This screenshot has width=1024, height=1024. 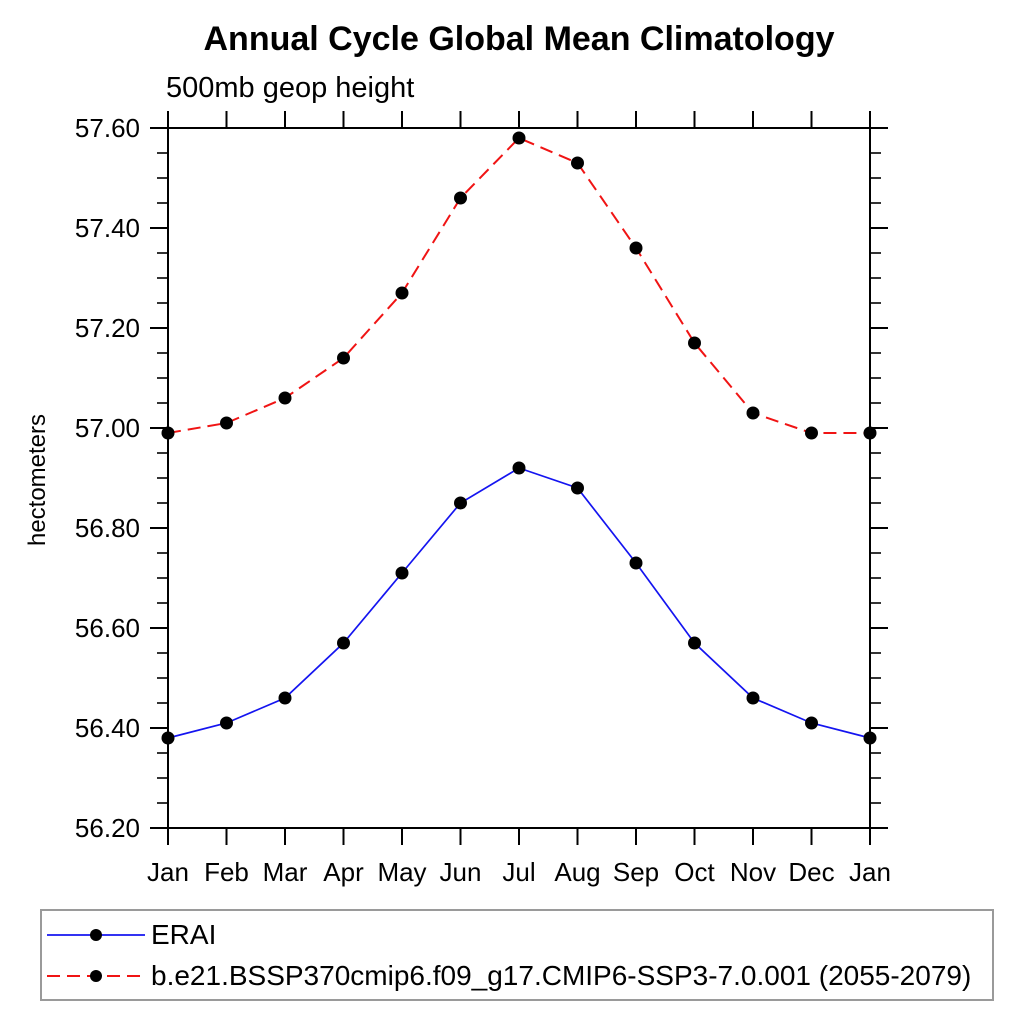 What do you see at coordinates (343, 872) in the screenshot?
I see `x-tick-label: Apr` at bounding box center [343, 872].